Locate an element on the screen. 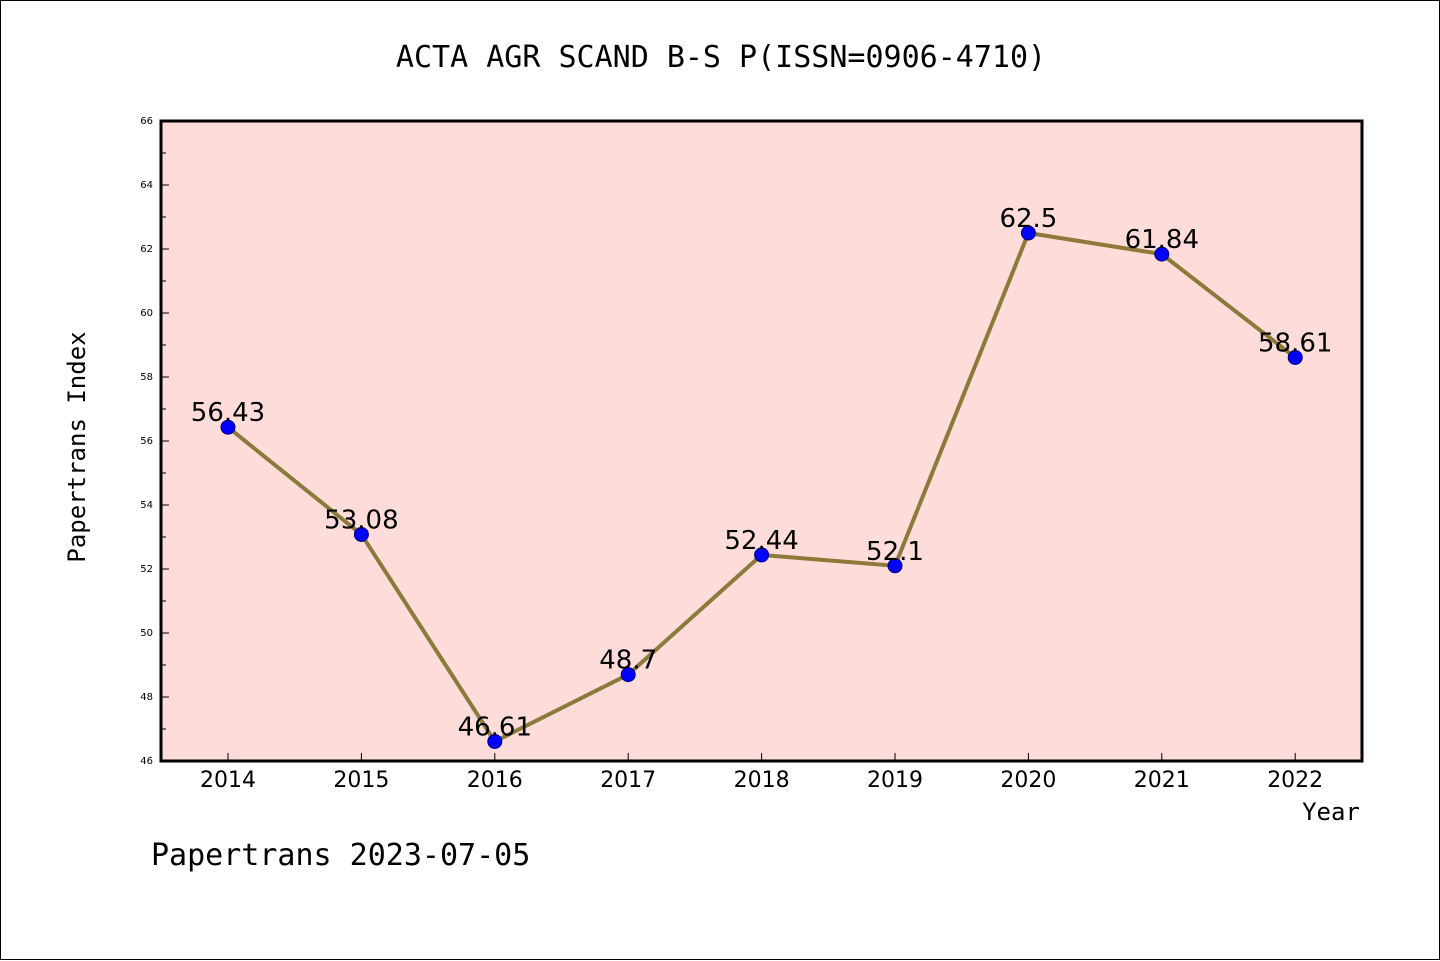 This screenshot has height=961, width=1440. y-tick-label: 56 is located at coordinates (146, 441).